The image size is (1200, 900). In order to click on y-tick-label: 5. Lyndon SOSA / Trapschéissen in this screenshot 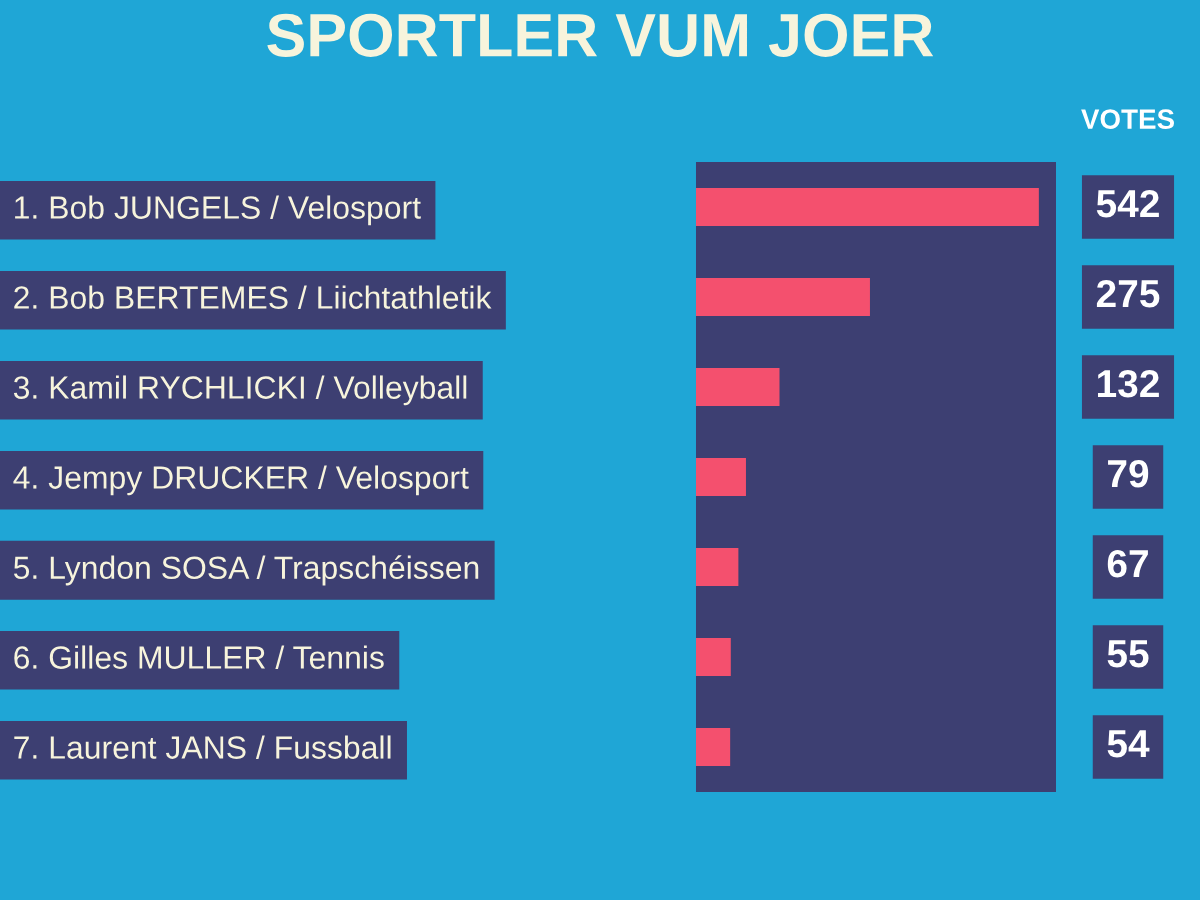, I will do `click(246, 570)`.